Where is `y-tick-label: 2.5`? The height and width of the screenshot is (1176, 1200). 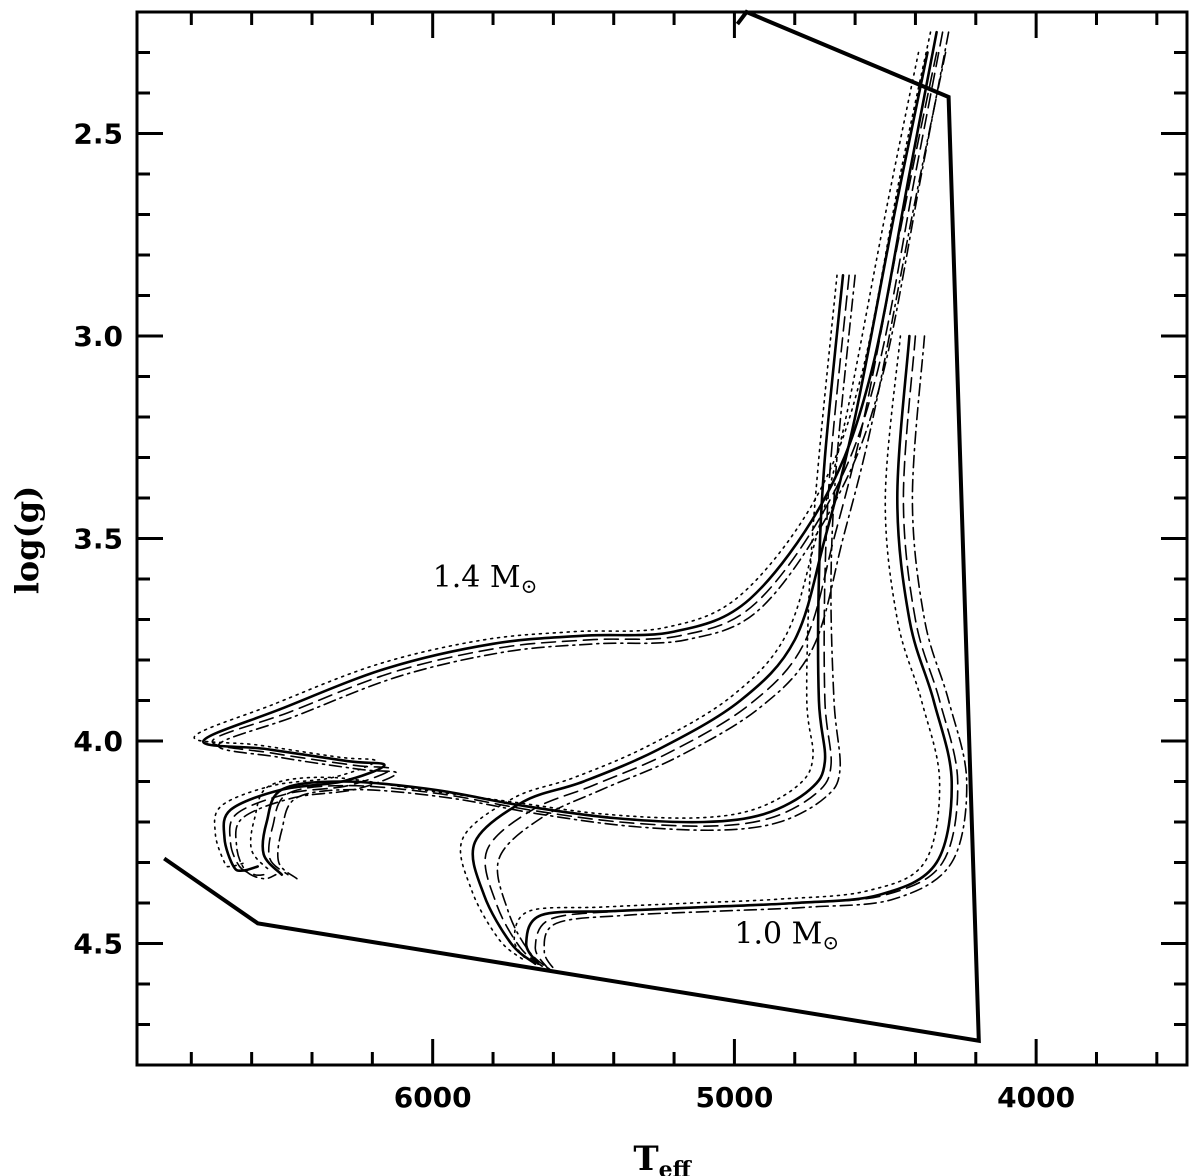 y-tick-label: 2.5 is located at coordinates (98, 134).